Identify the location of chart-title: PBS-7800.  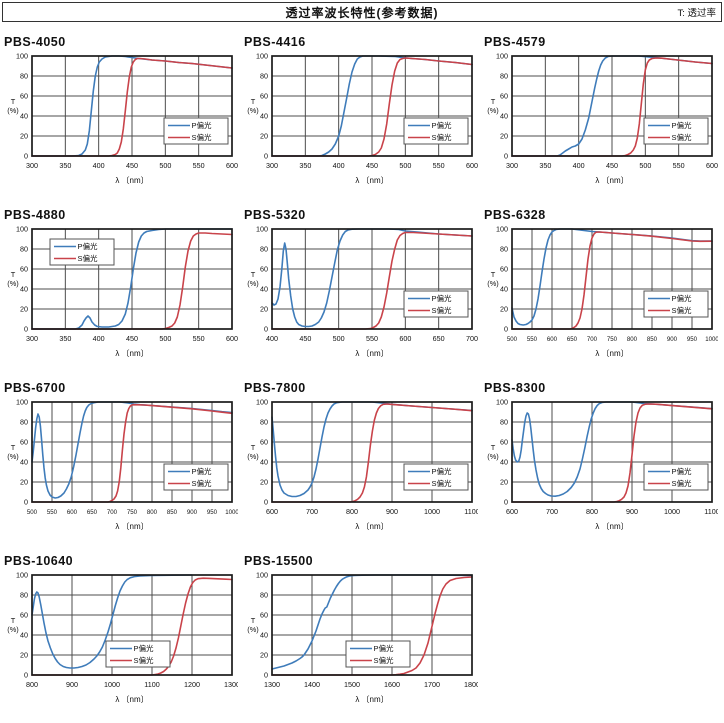
(275, 388).